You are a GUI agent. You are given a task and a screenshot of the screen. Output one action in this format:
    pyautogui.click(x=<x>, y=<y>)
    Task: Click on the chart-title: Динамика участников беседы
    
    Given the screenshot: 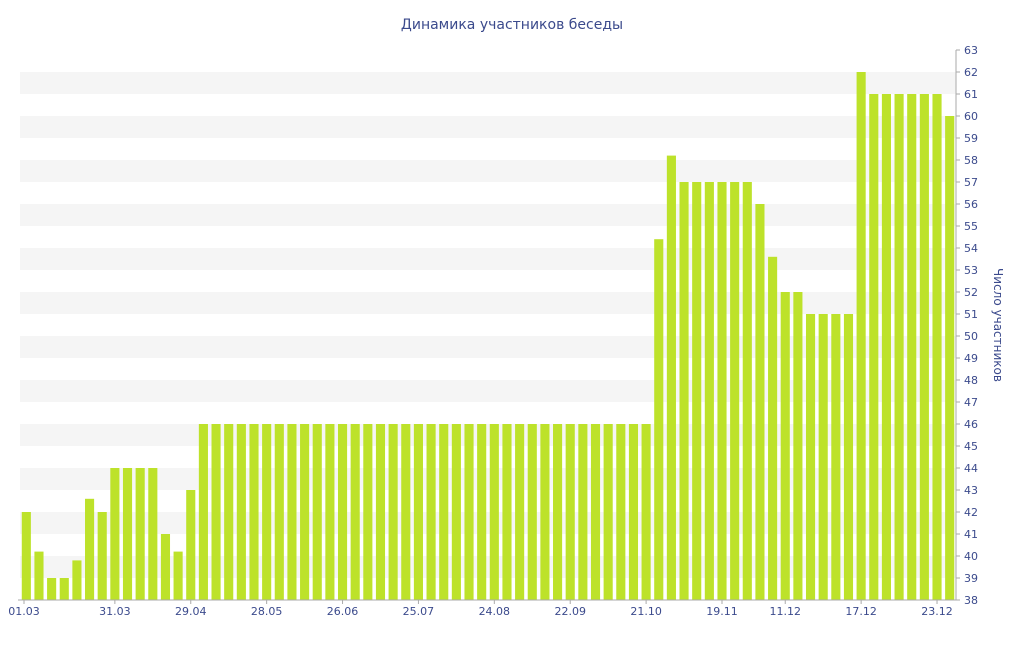 What is the action you would take?
    pyautogui.click(x=512, y=25)
    